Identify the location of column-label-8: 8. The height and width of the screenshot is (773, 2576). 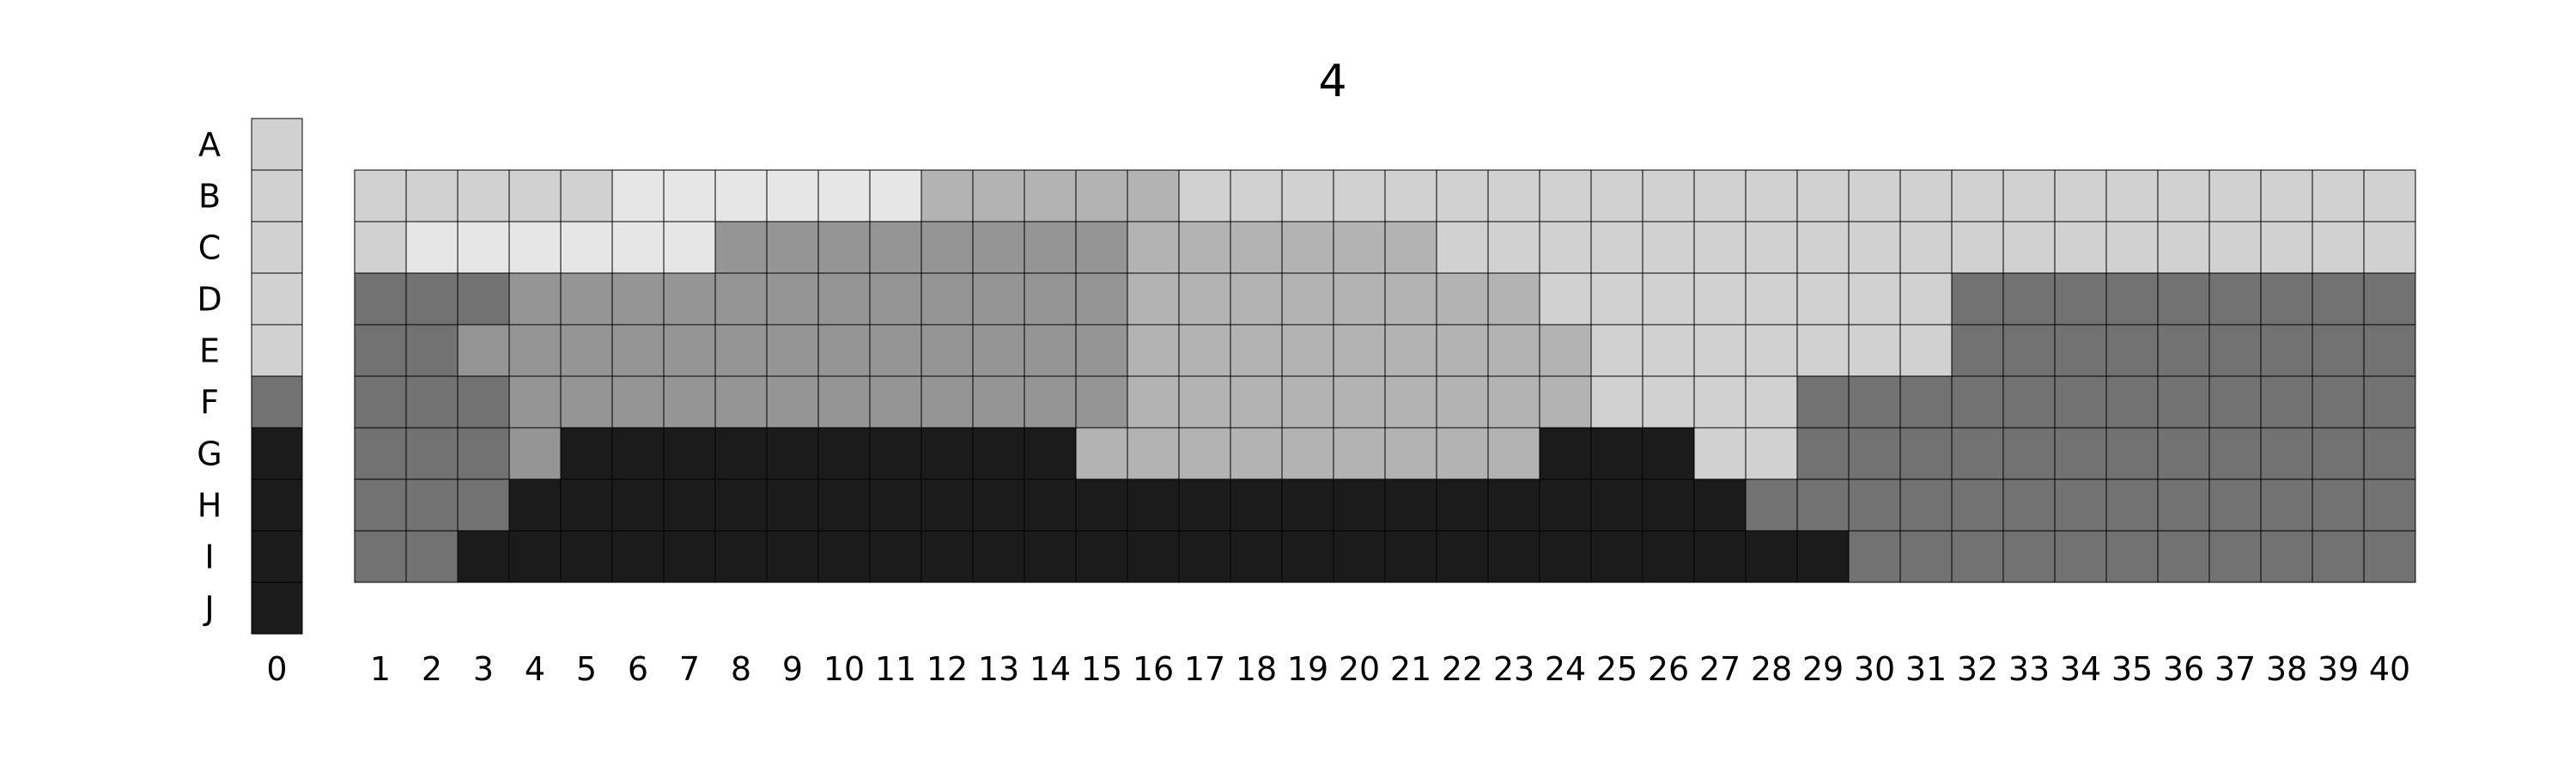
(741, 669).